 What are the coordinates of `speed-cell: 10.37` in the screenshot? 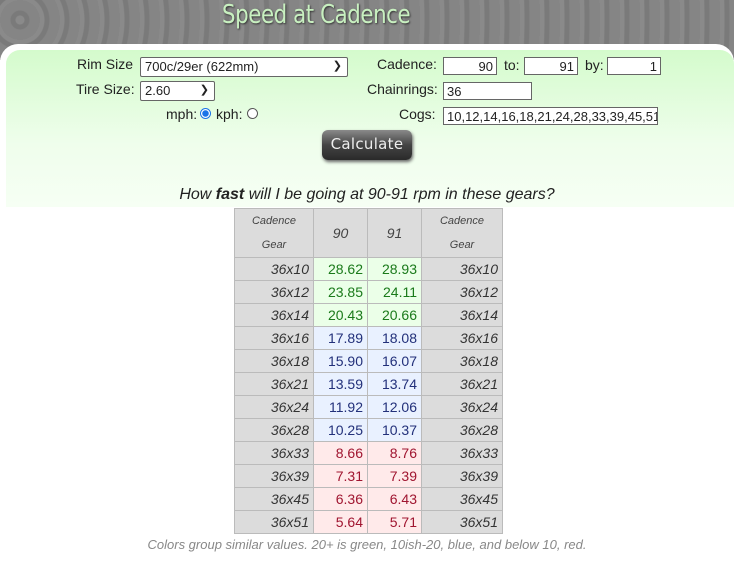 It's located at (394, 430).